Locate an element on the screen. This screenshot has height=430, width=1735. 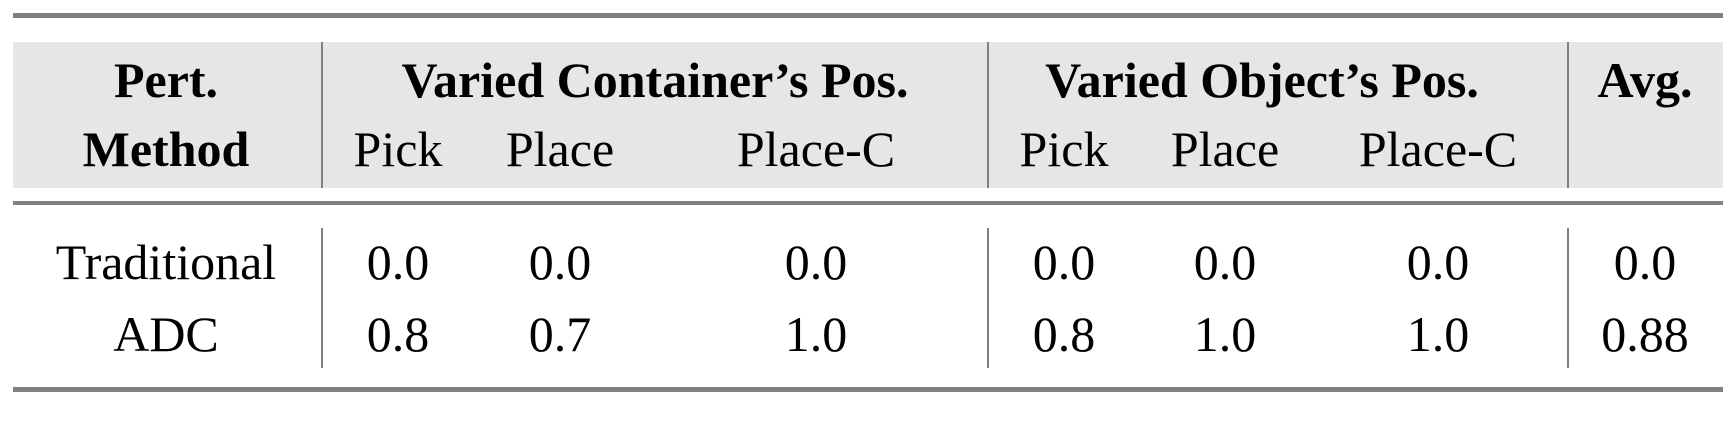
header-method-line2: Method is located at coordinates (166, 149).